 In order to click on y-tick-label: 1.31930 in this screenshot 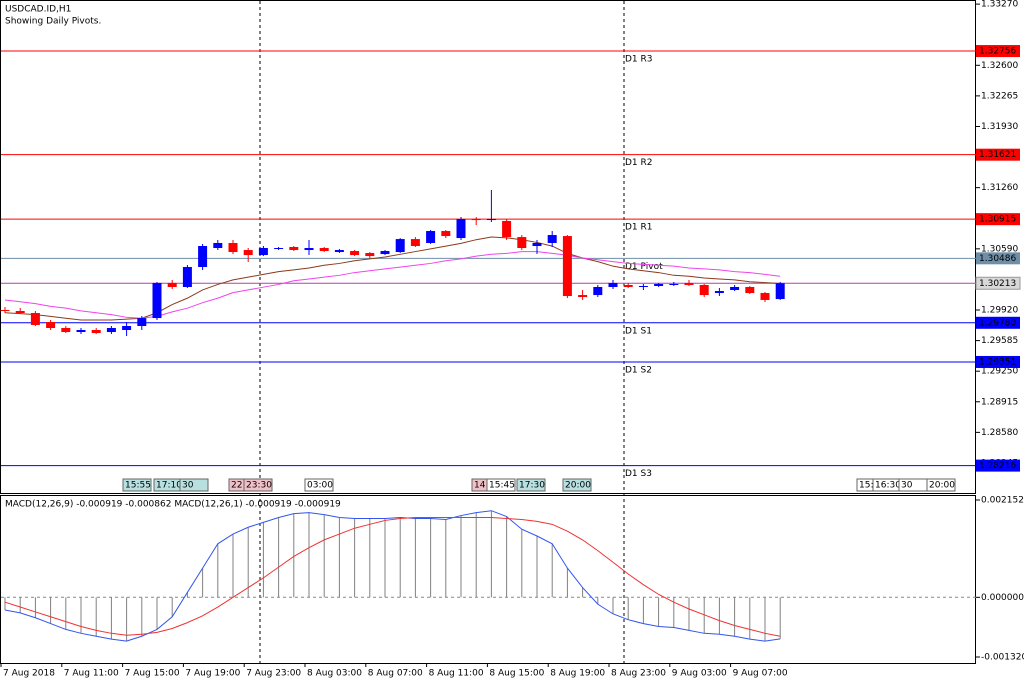, I will do `click(999, 127)`.